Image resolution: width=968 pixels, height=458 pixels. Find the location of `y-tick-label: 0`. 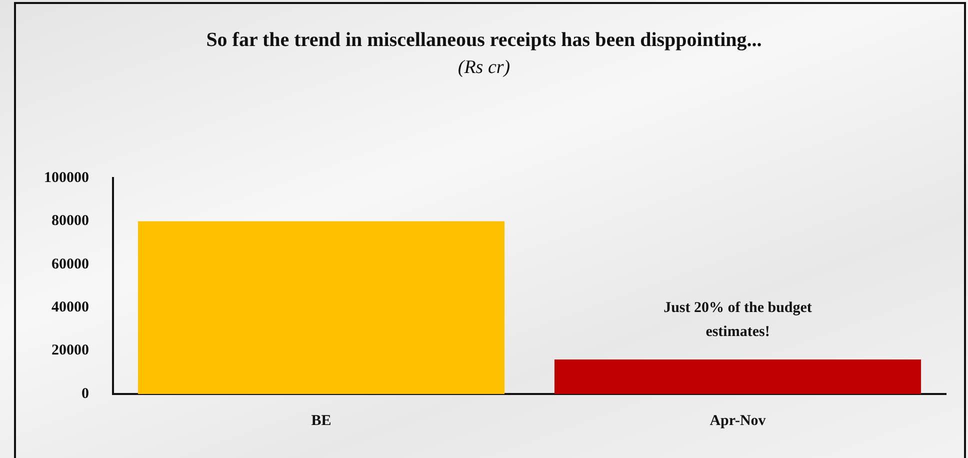

y-tick-label: 0 is located at coordinates (85, 394).